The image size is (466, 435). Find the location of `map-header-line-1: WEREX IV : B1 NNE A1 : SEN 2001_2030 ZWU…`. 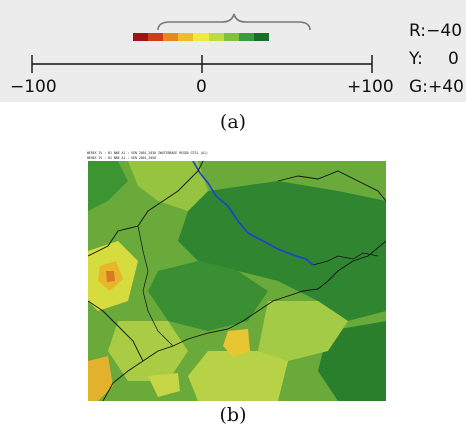

map-header-line-1: WEREX IV : B1 NNE A1 : SEN 2001_2030 ZWU… is located at coordinates (147, 153).